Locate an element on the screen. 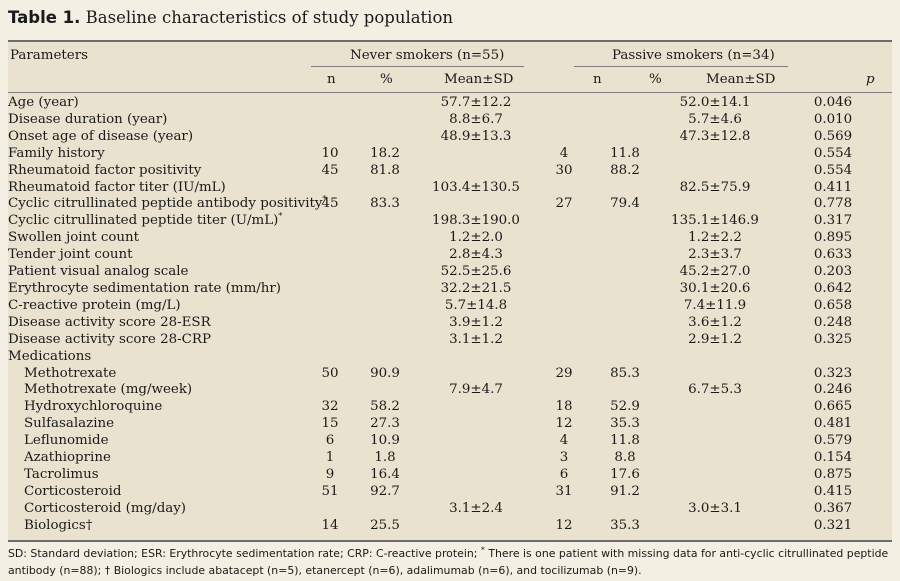  cell-p-value: 0.367 is located at coordinates (833, 508).